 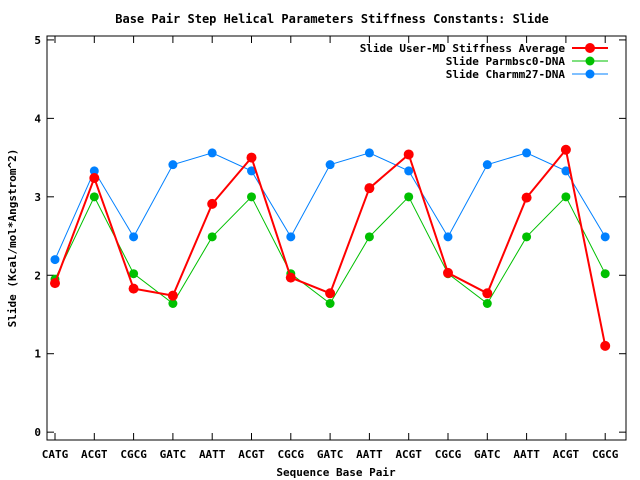 I want to click on y-tick-label: 4, so click(x=37, y=118).